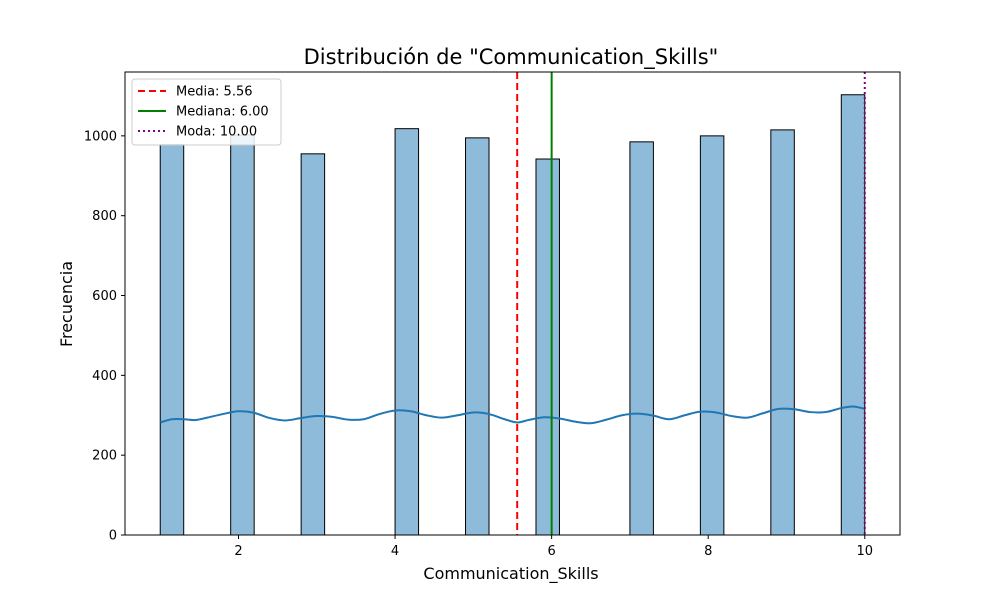  What do you see at coordinates (100, 136) in the screenshot?
I see `y-tick-label: 1000` at bounding box center [100, 136].